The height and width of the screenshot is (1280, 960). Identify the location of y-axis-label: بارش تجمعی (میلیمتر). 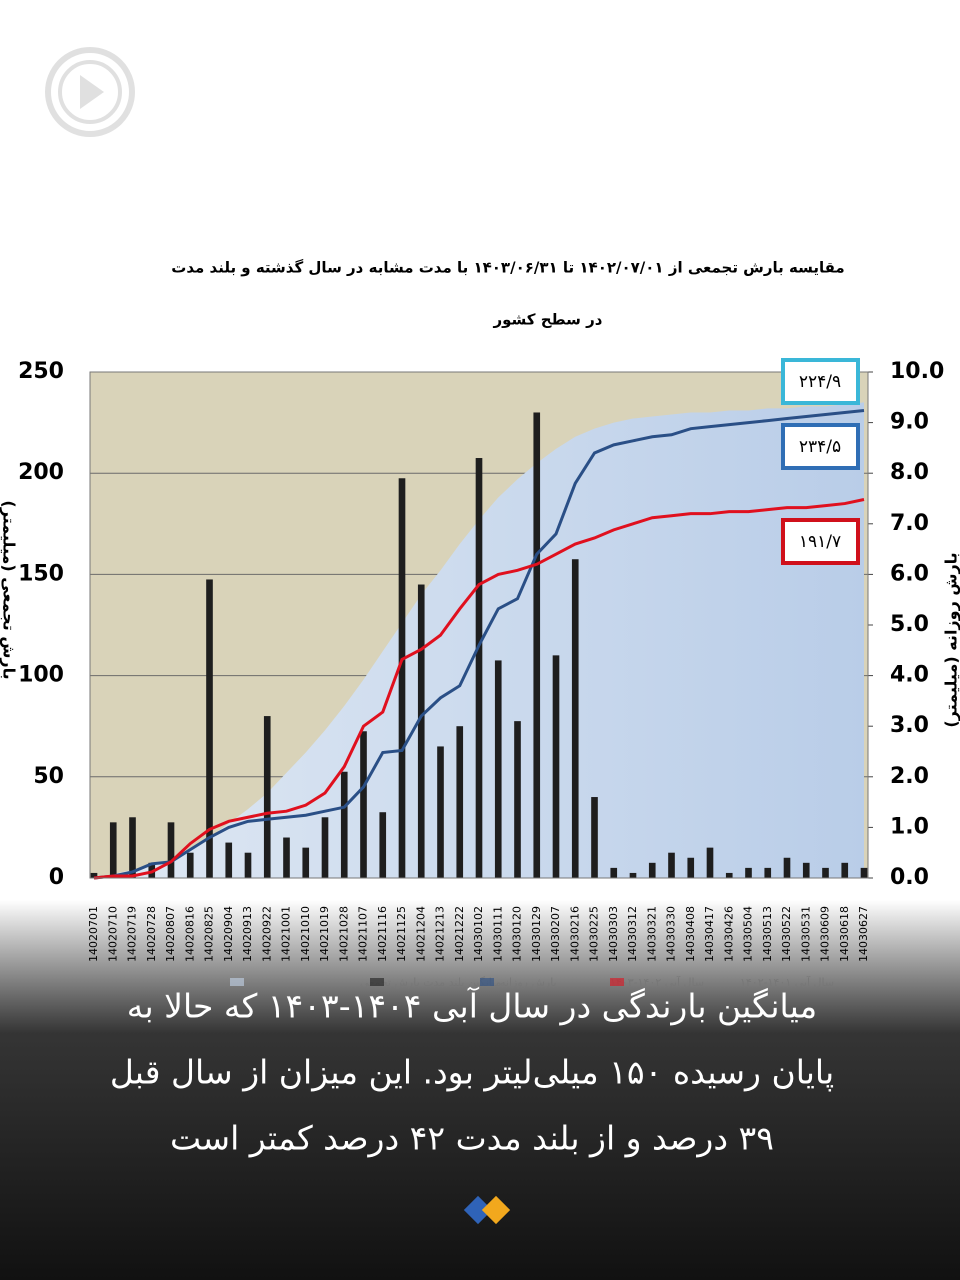
(9, 589).